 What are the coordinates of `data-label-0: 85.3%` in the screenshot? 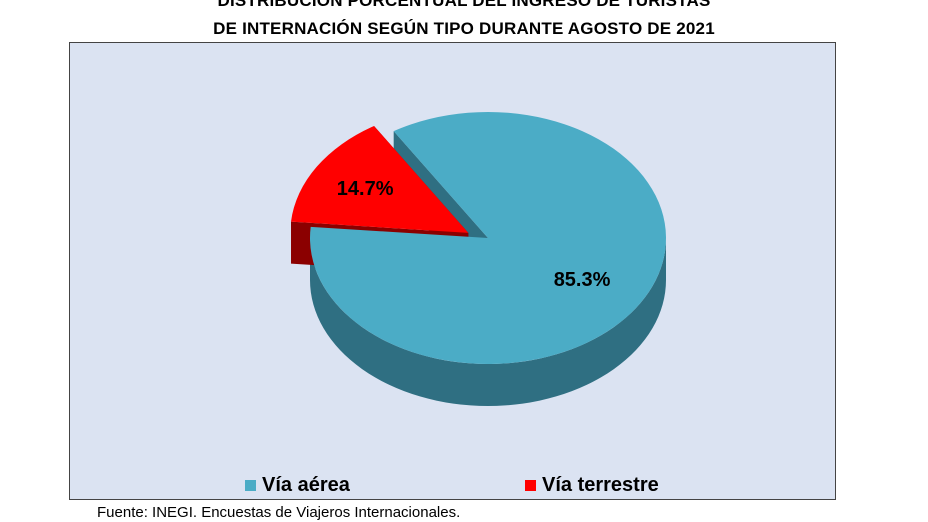 It's located at (582, 280).